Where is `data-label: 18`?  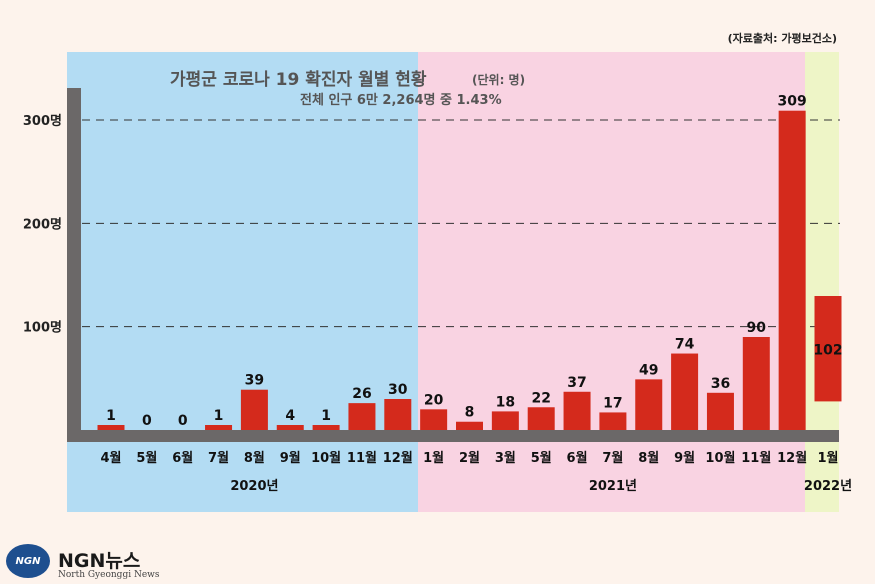 data-label: 18 is located at coordinates (505, 402).